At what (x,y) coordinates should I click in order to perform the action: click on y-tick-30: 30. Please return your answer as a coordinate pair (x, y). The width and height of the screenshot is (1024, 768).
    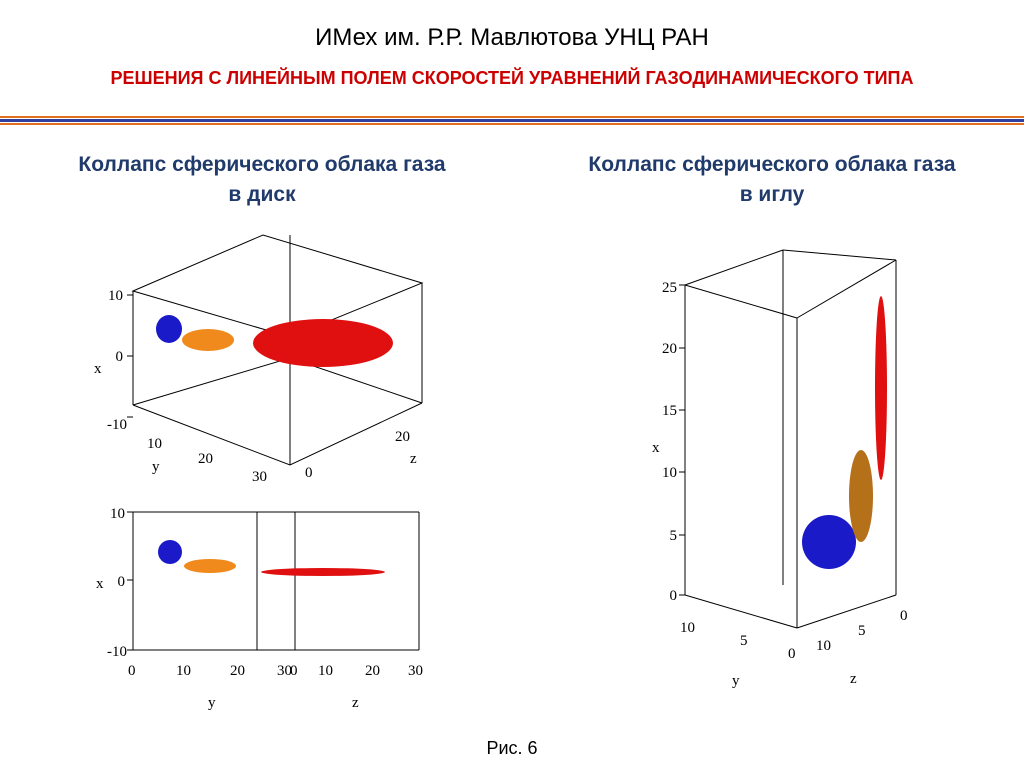
    Looking at the image, I should click on (259, 477).